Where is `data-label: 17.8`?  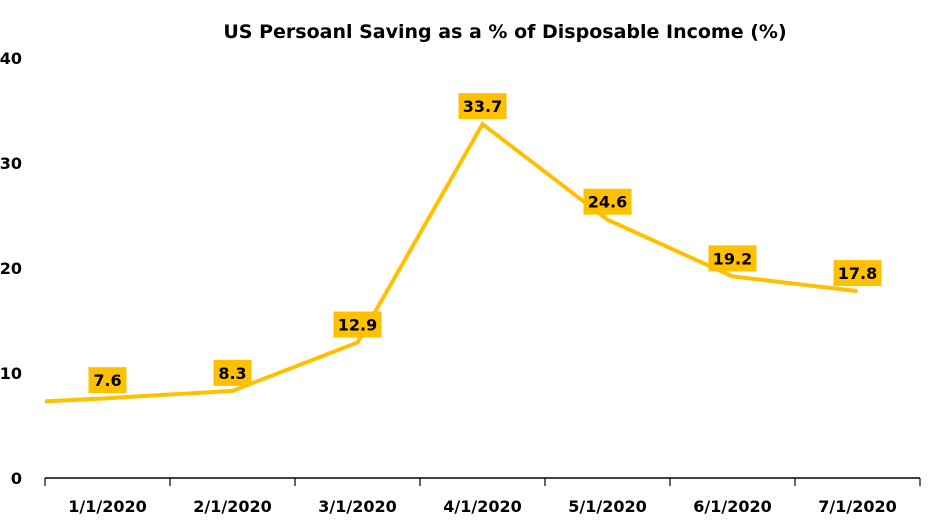 data-label: 17.8 is located at coordinates (857, 273).